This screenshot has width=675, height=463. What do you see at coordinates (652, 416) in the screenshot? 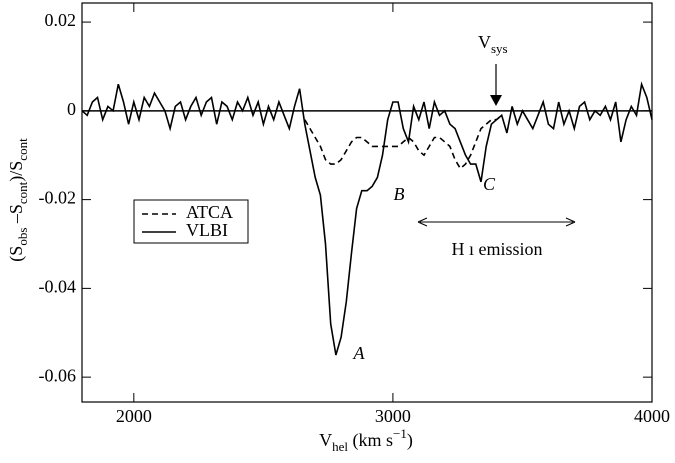
I see `x-tick-label: 4000` at bounding box center [652, 416].